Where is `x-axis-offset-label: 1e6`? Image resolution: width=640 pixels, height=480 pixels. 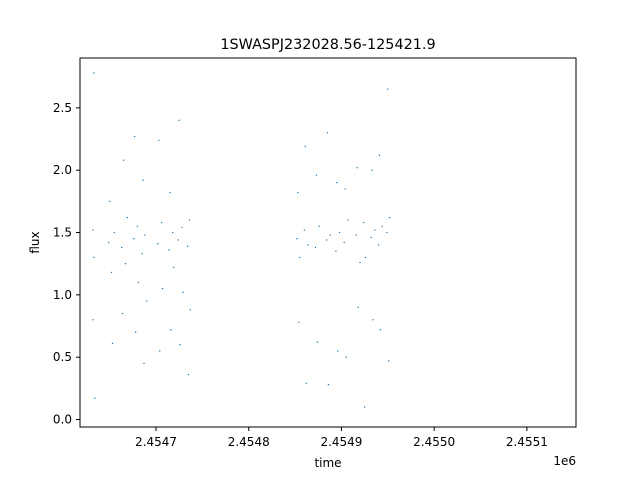
x-axis-offset-label: 1e6 is located at coordinates (564, 461).